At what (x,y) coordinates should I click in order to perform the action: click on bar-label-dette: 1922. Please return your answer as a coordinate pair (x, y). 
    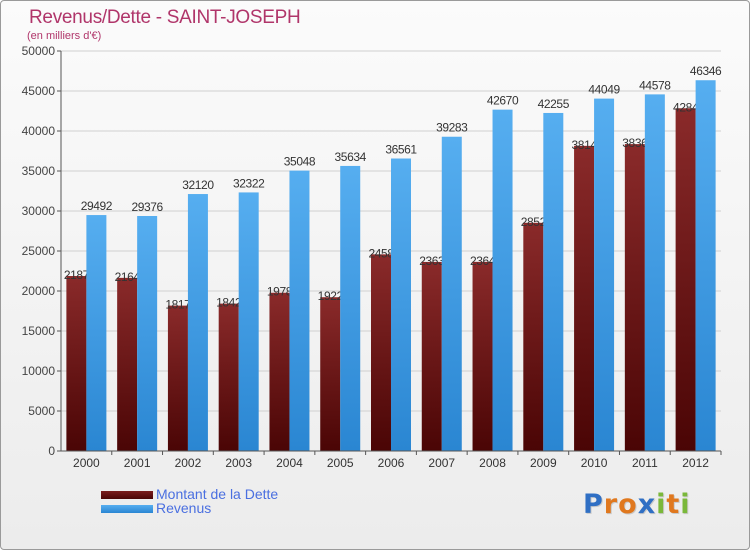
    Looking at the image, I should click on (331, 296).